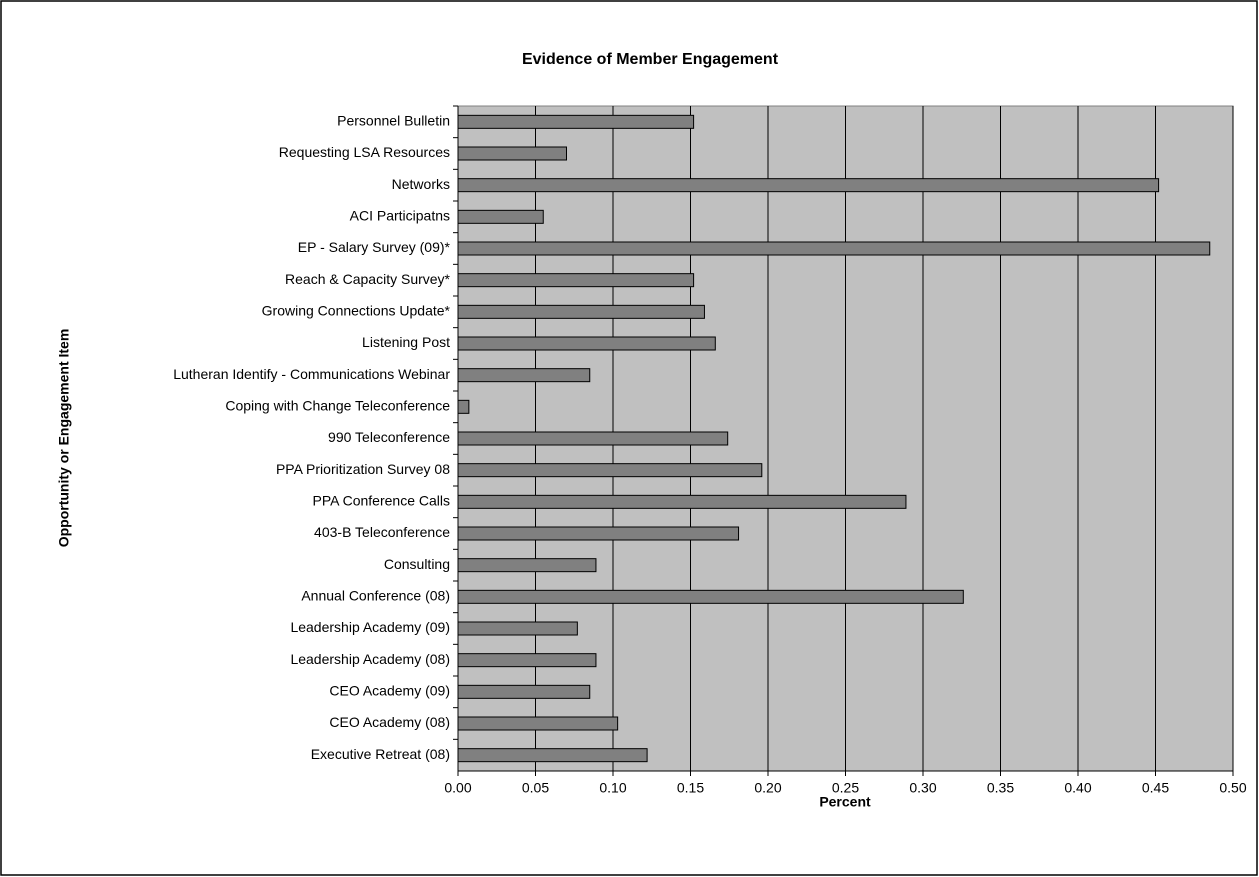 This screenshot has width=1259, height=877. What do you see at coordinates (363, 469) in the screenshot?
I see `y-tick-label: PPA Prioritization Survey 08` at bounding box center [363, 469].